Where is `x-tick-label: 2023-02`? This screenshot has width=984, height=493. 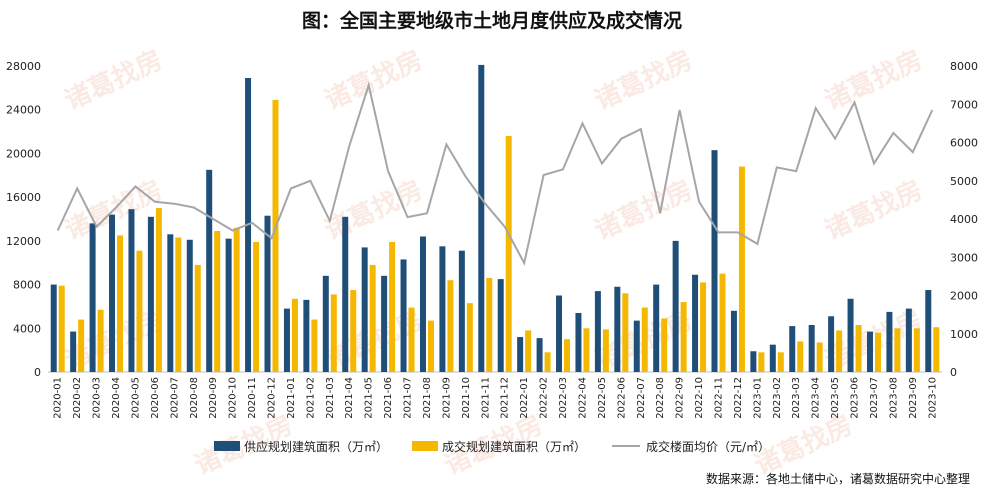 x-tick-label: 2023-02 is located at coordinates (777, 398).